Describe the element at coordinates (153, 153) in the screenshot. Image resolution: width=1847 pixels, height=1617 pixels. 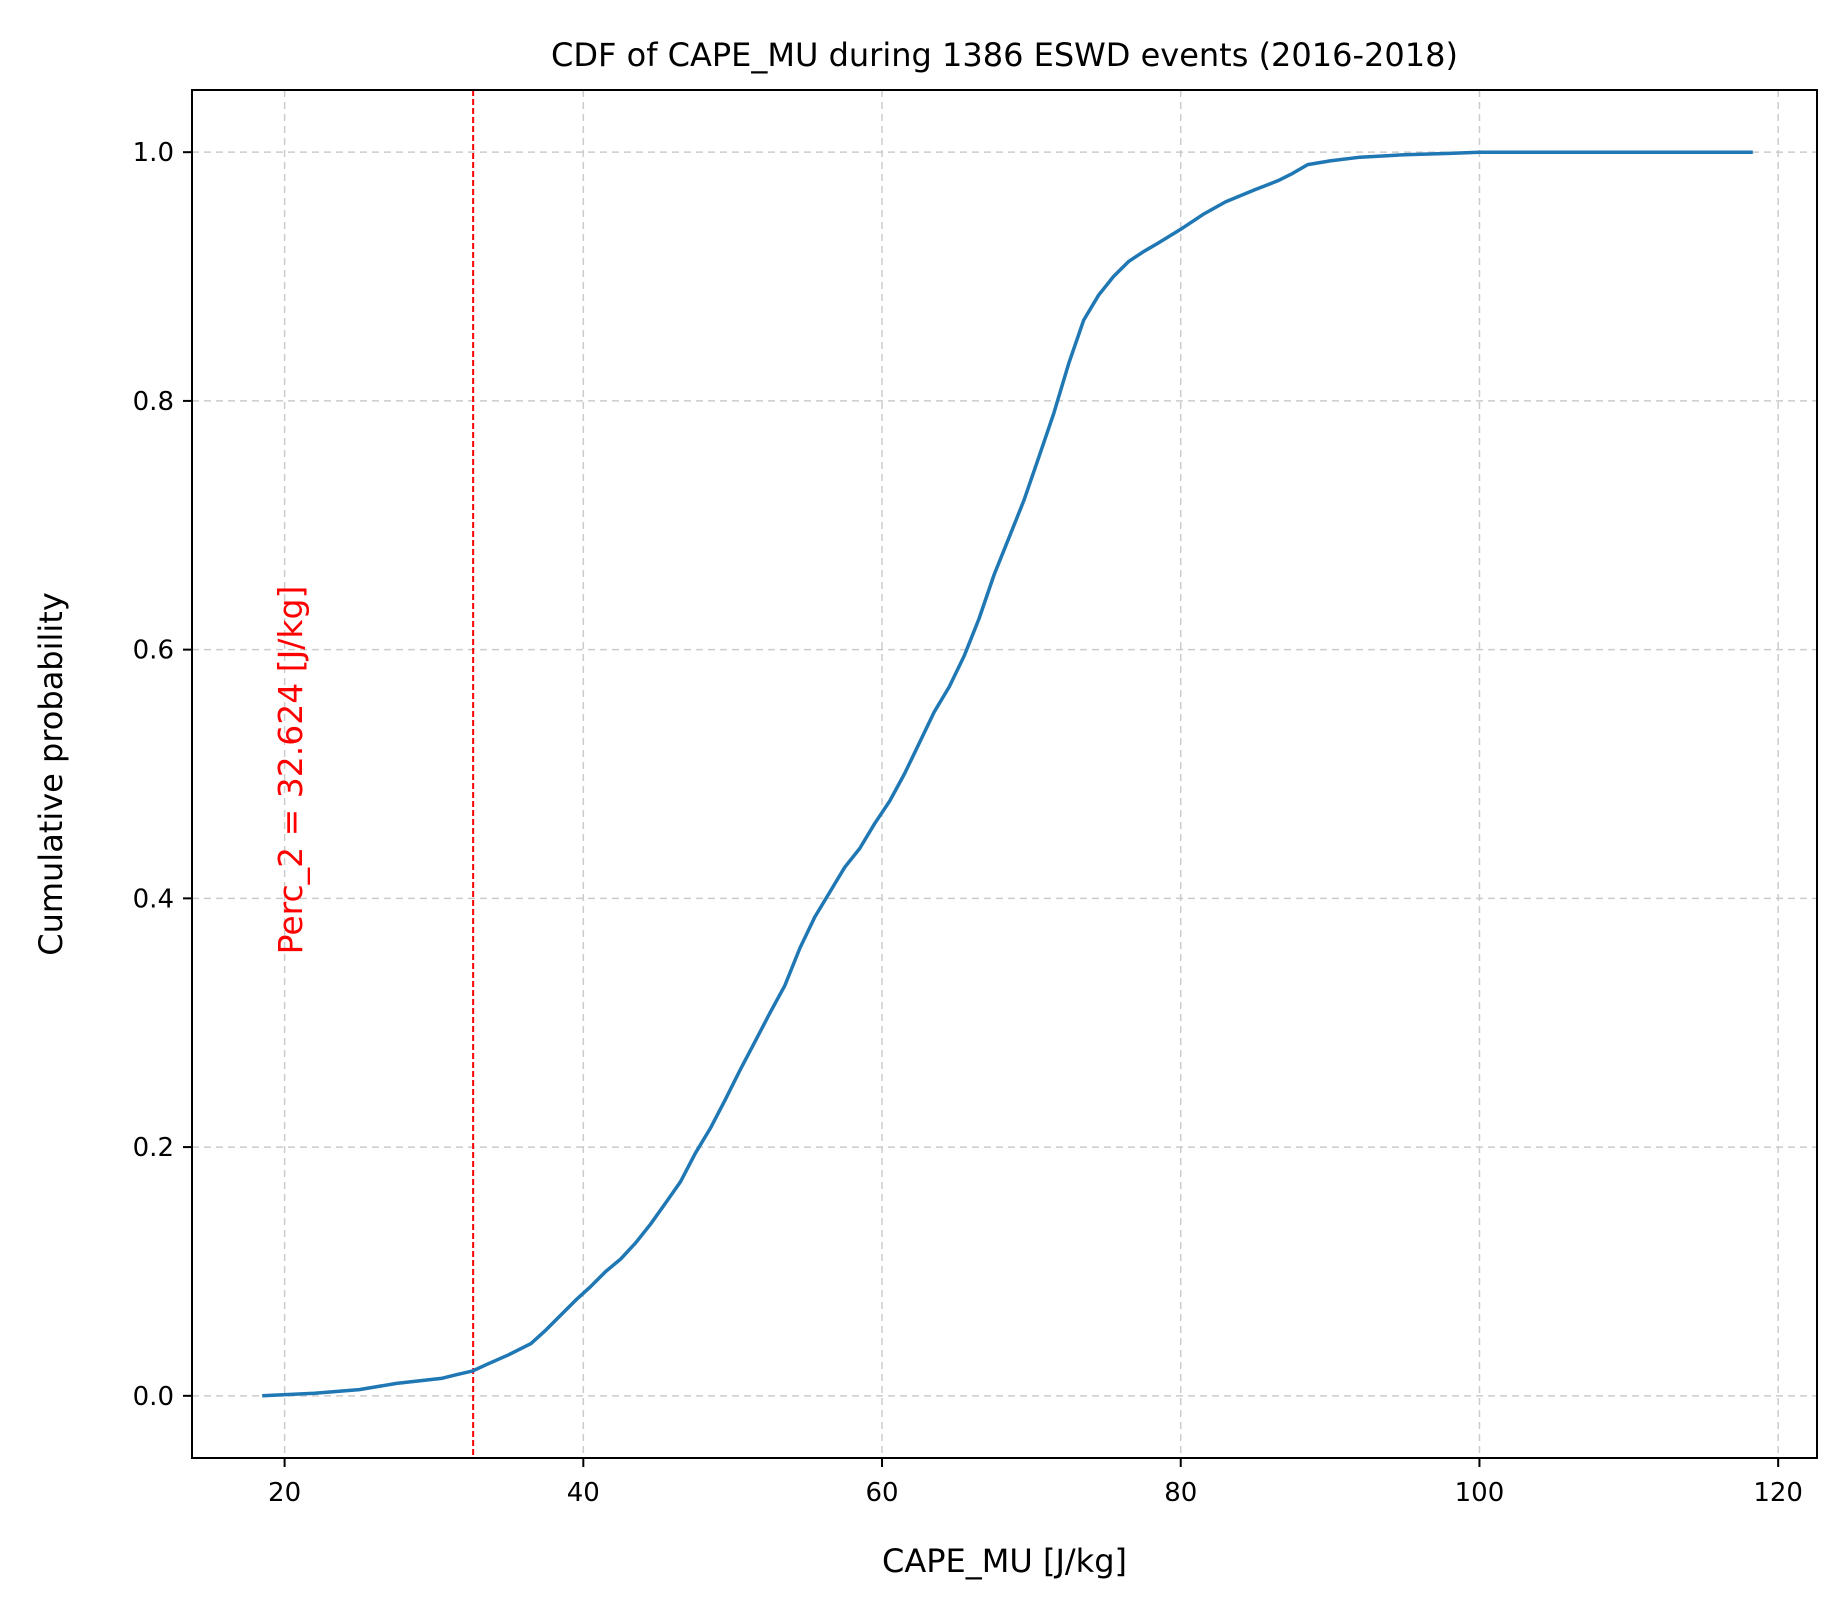
I see `y-tick-label: 1.0` at that location.